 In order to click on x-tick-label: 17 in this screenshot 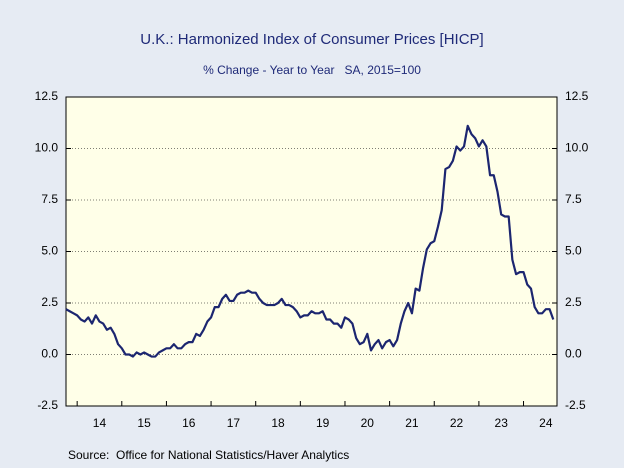, I will do `click(234, 423)`.